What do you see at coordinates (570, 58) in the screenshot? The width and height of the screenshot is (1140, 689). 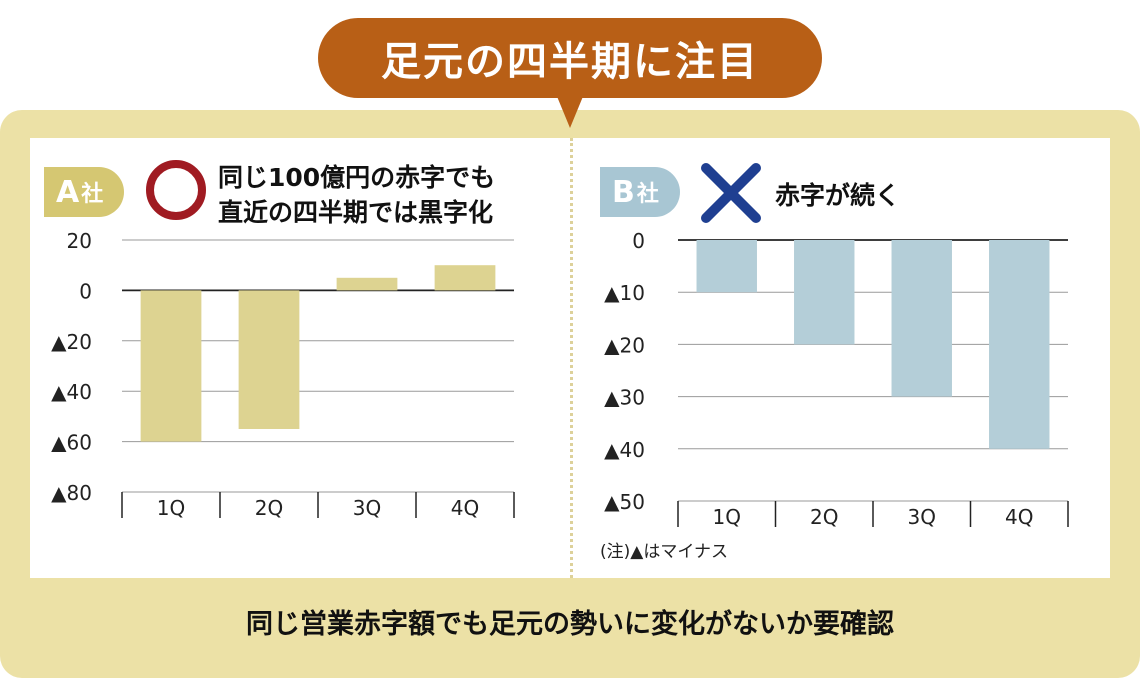 I see `page-title: 足元の四半期に注目` at bounding box center [570, 58].